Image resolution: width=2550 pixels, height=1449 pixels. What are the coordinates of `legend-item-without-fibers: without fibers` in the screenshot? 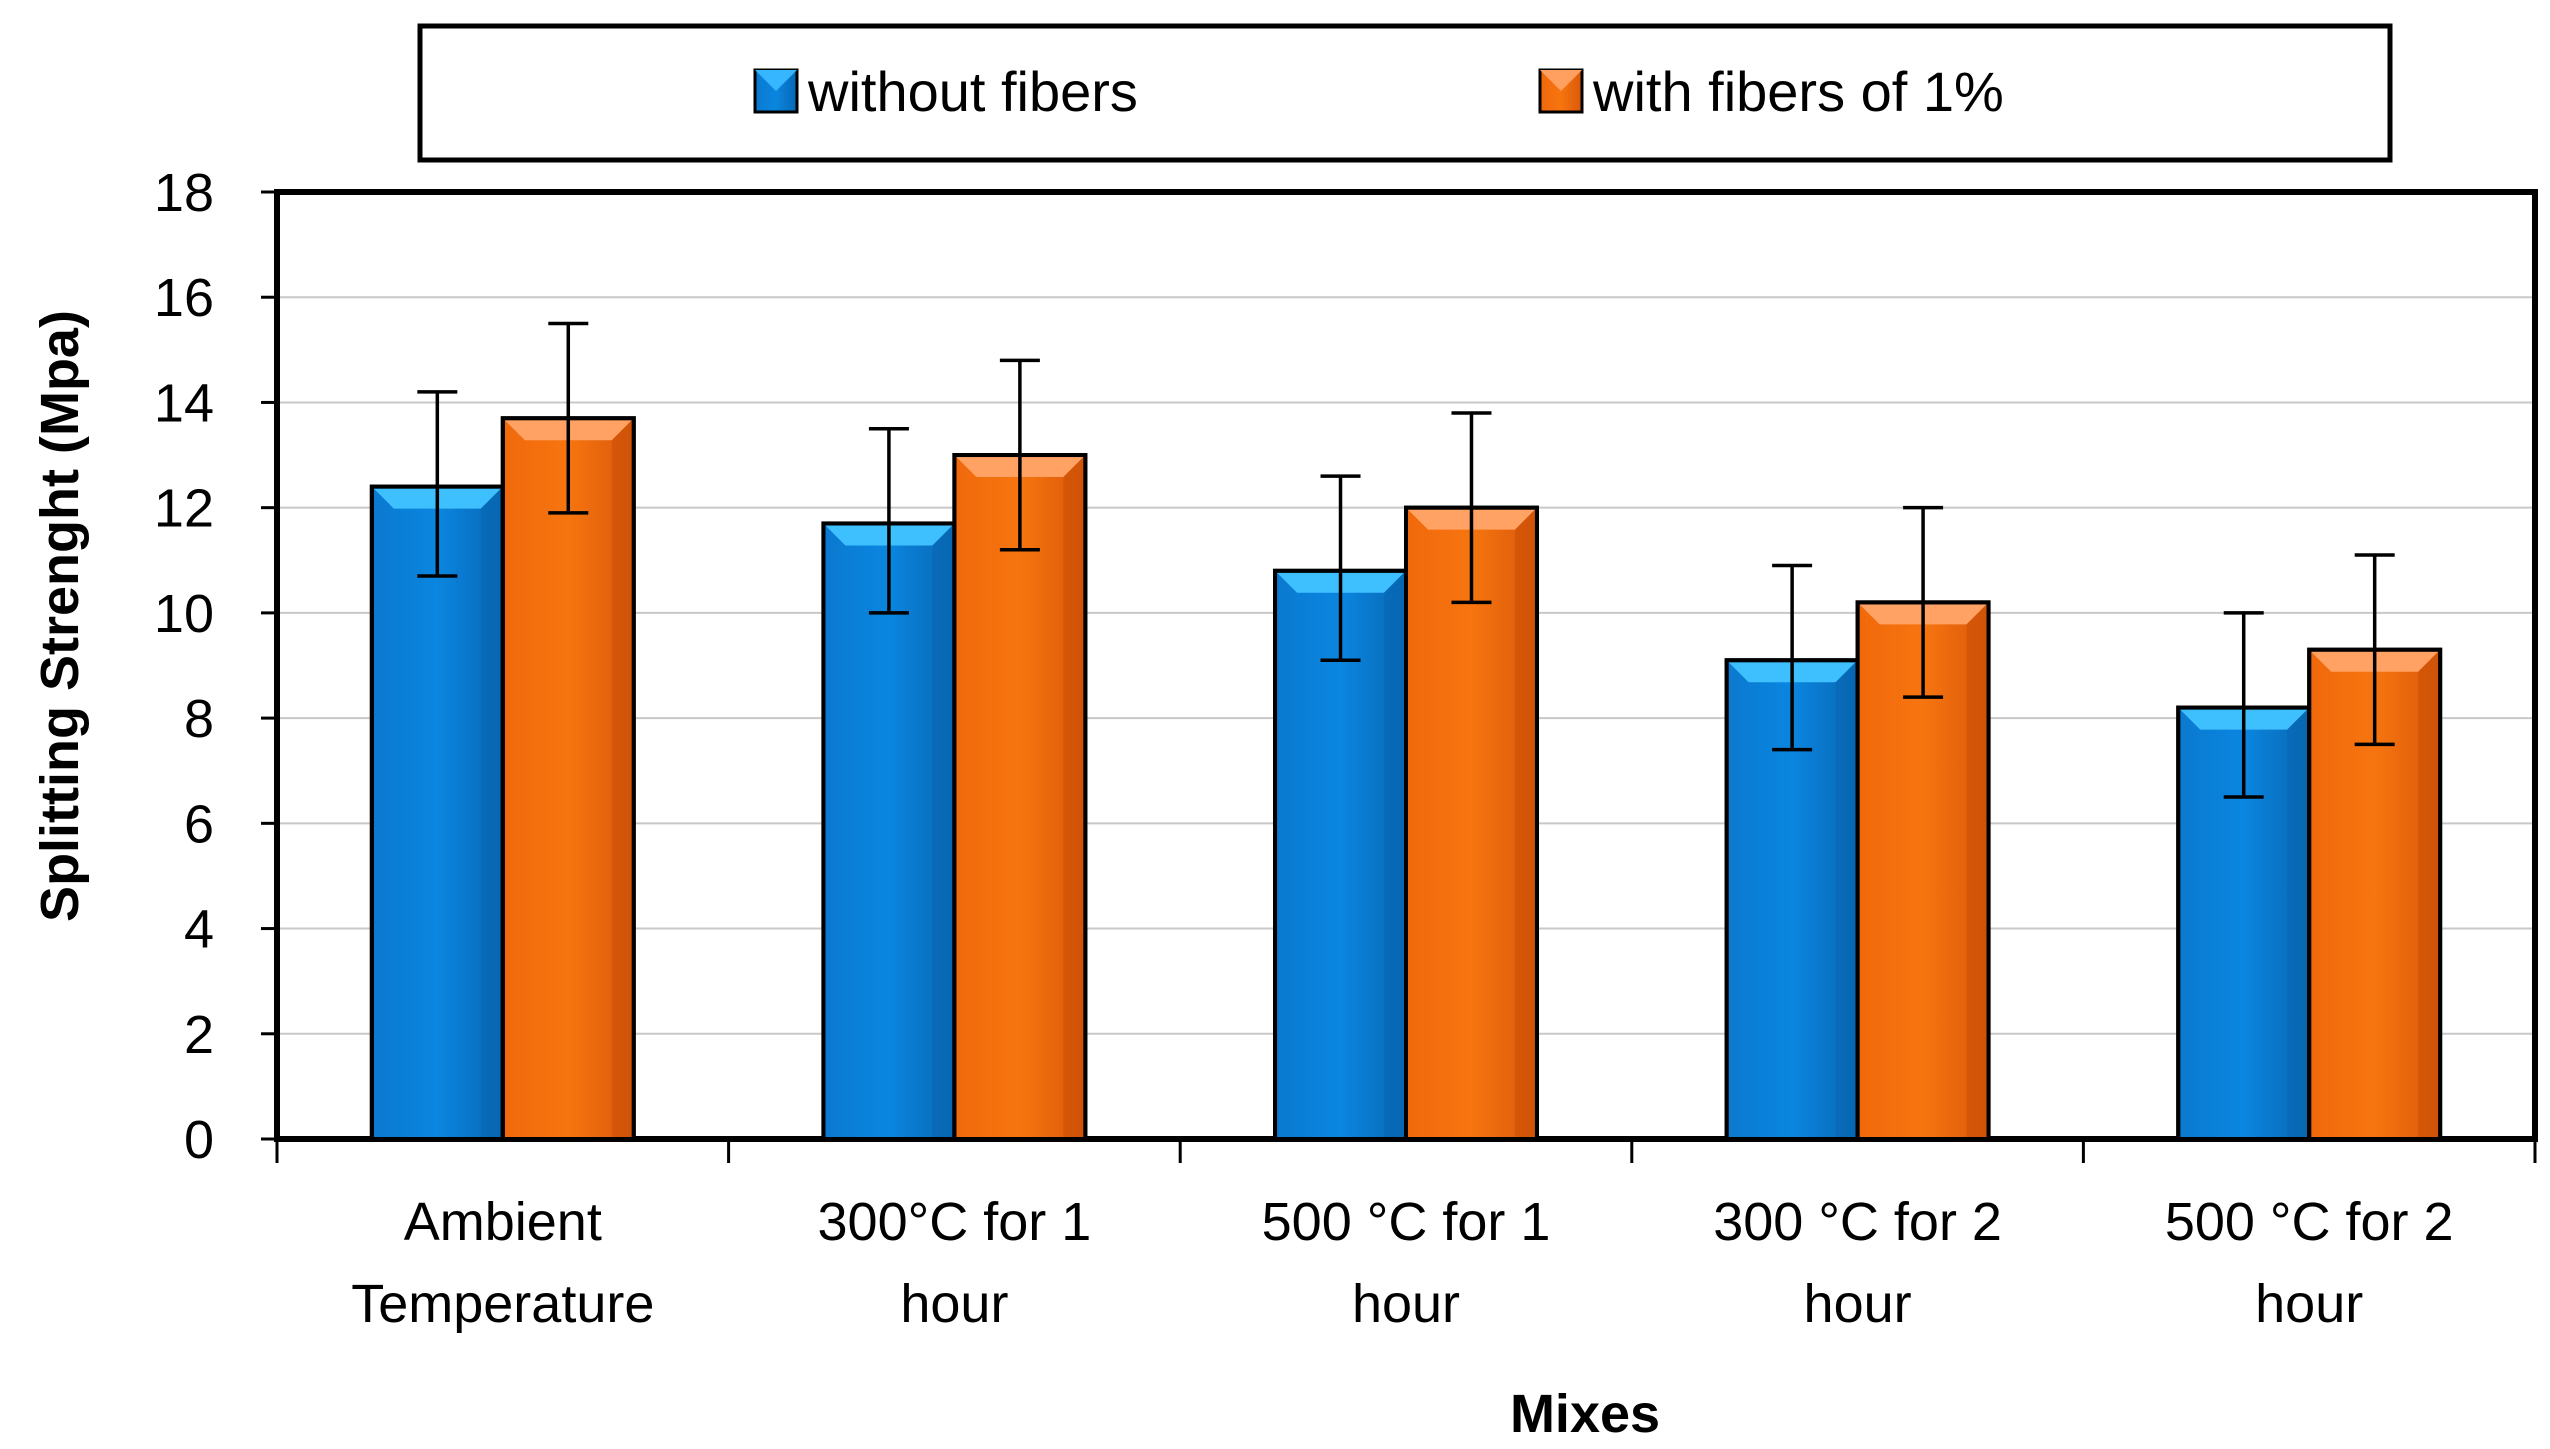 It's located at (945, 91).